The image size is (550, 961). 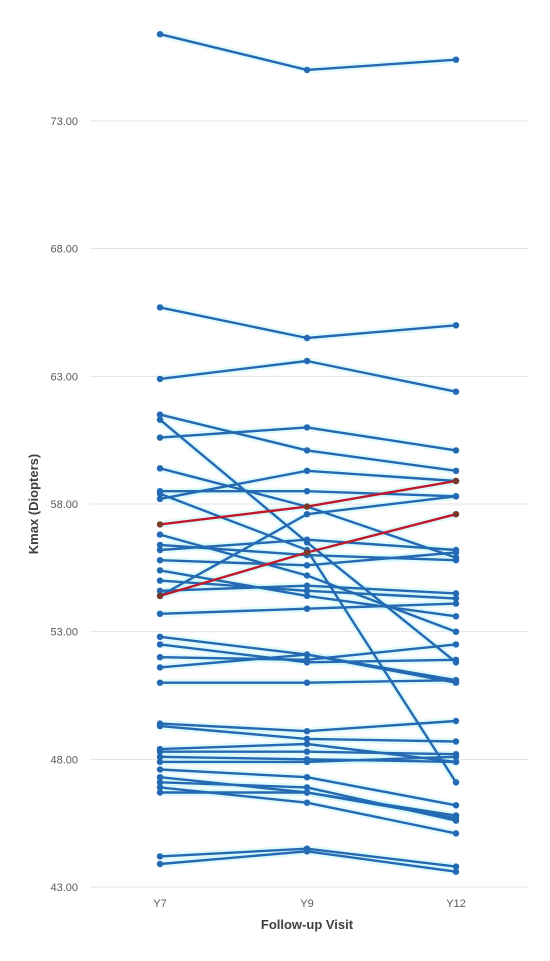 I want to click on y-tick-label: 53.00, so click(x=64, y=633).